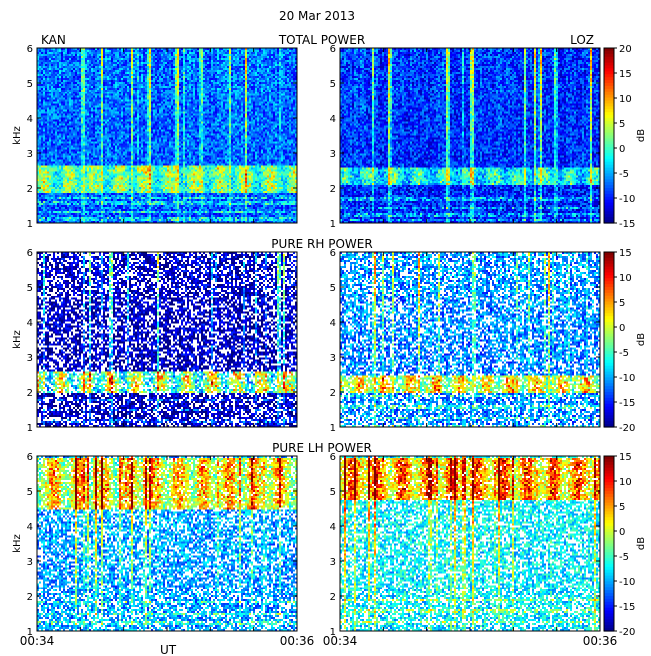 Image resolution: width=651 pixels, height=656 pixels. What do you see at coordinates (470, 339) in the screenshot?
I see `spectrogram-heatmap-loz-pure-rh-power` at bounding box center [470, 339].